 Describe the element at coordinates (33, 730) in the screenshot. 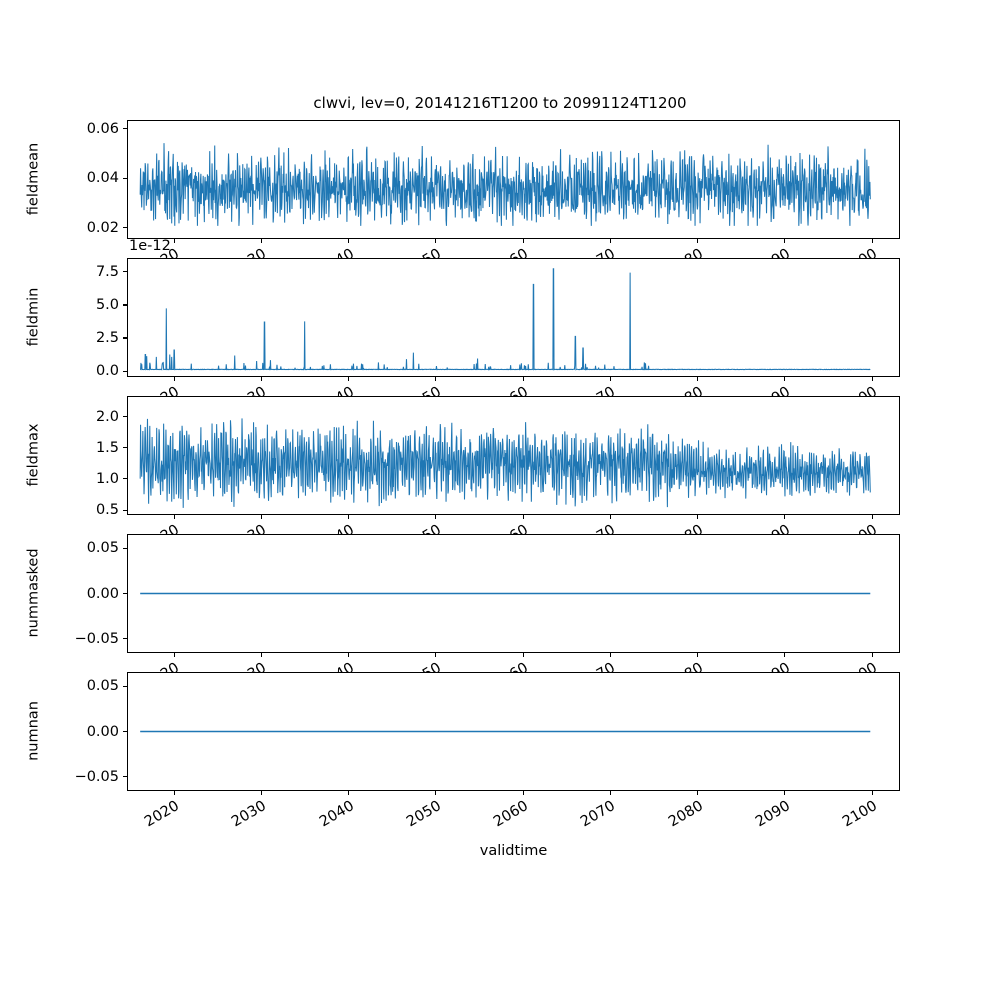

I see `y-axis-label-numnan: numnan` at that location.